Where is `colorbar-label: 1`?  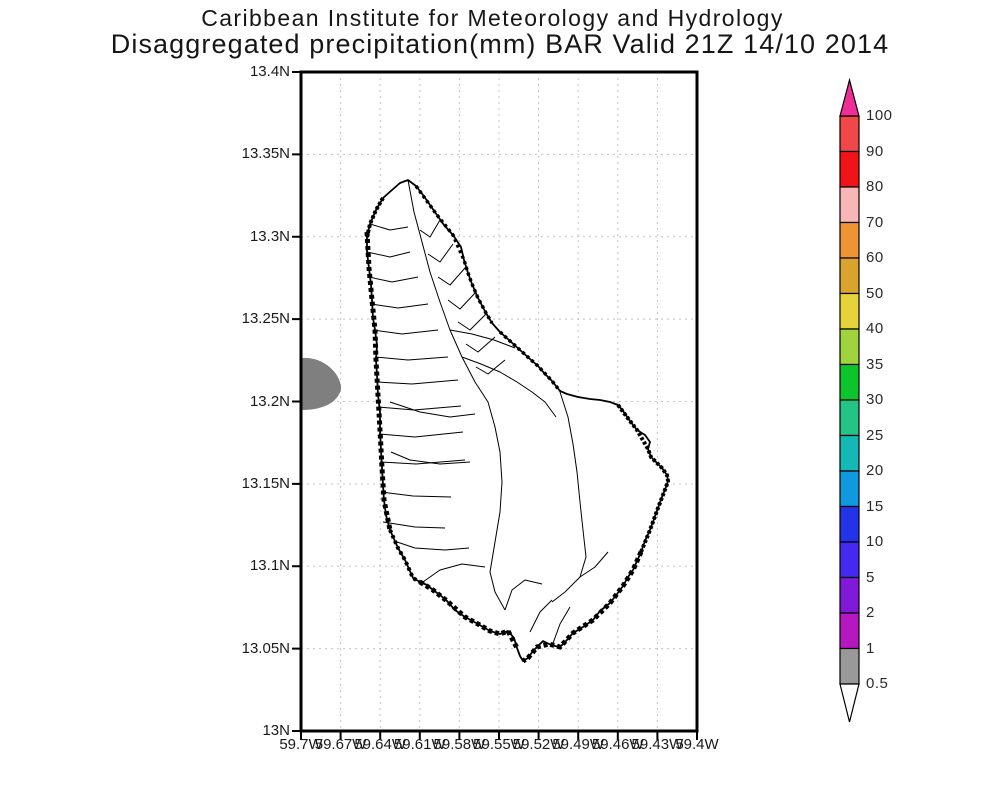
colorbar-label: 1 is located at coordinates (870, 648).